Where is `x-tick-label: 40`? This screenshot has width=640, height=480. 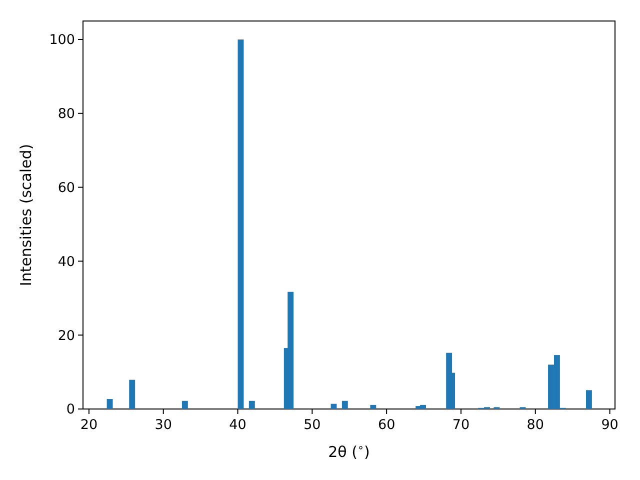
x-tick-label: 40 is located at coordinates (237, 425).